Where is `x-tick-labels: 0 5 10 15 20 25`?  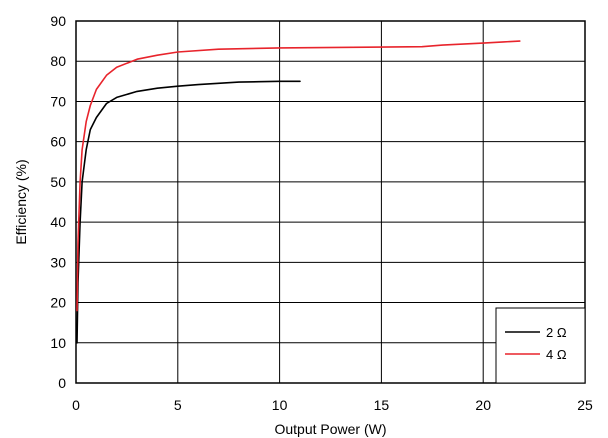 x-tick-labels: 0 5 10 15 20 25 is located at coordinates (332, 405).